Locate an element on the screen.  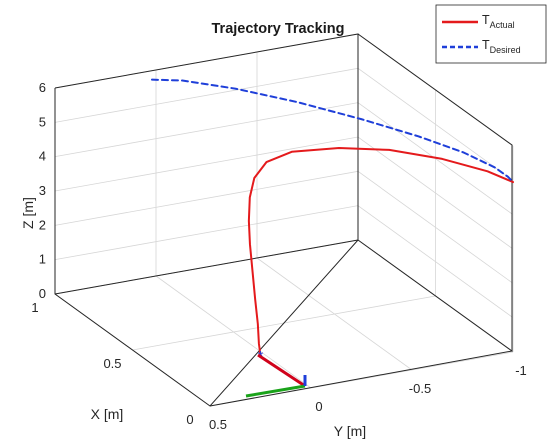
legend-box is located at coordinates (491, 34).